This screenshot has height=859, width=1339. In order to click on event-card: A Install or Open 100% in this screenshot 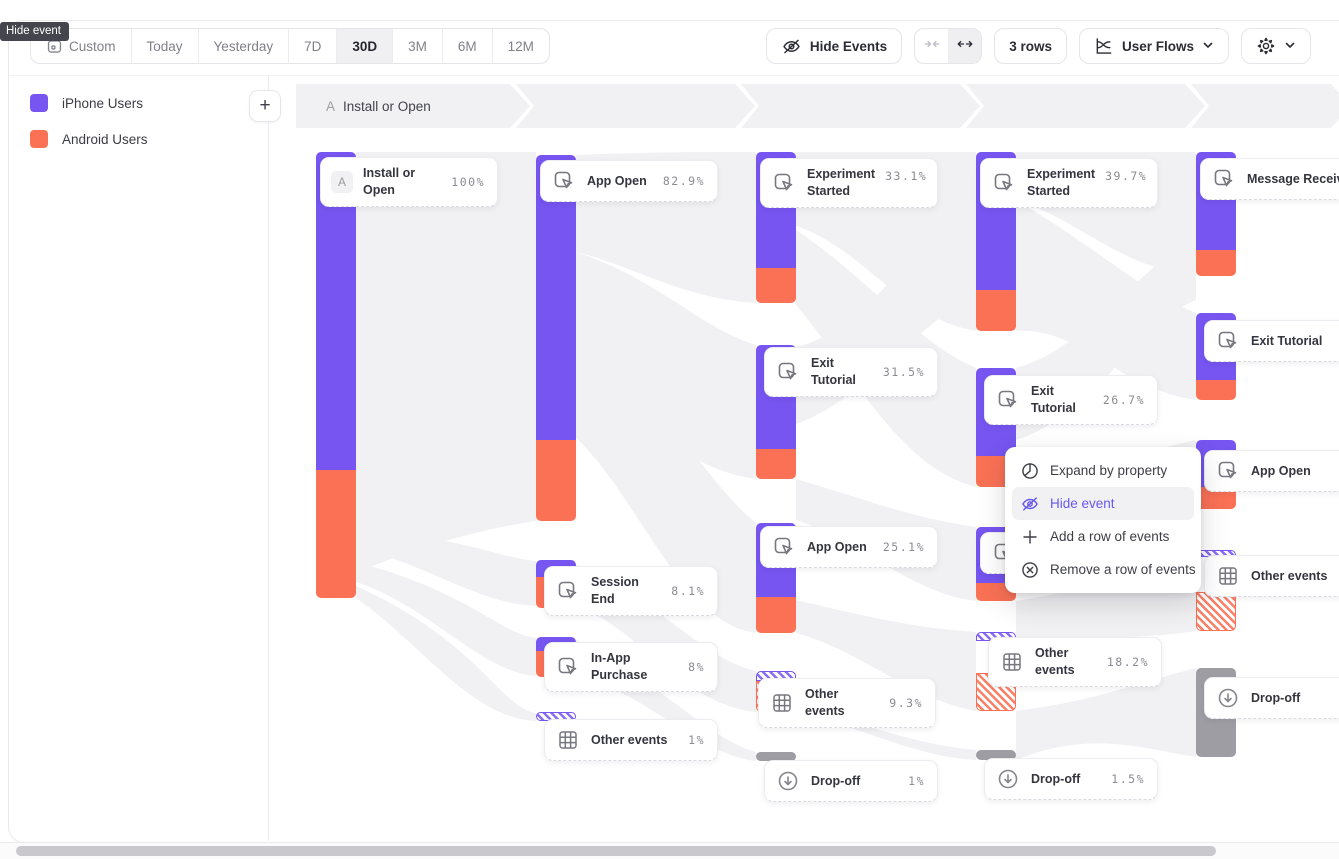, I will do `click(409, 182)`.